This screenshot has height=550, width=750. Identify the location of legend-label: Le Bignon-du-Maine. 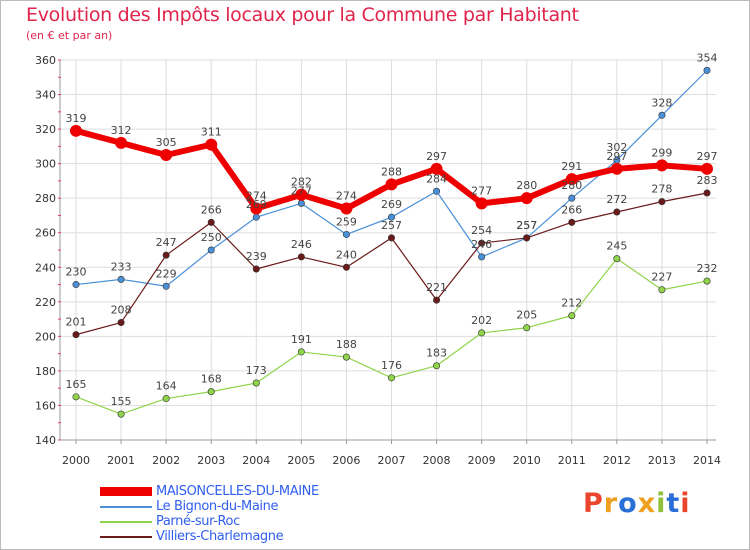
(217, 506).